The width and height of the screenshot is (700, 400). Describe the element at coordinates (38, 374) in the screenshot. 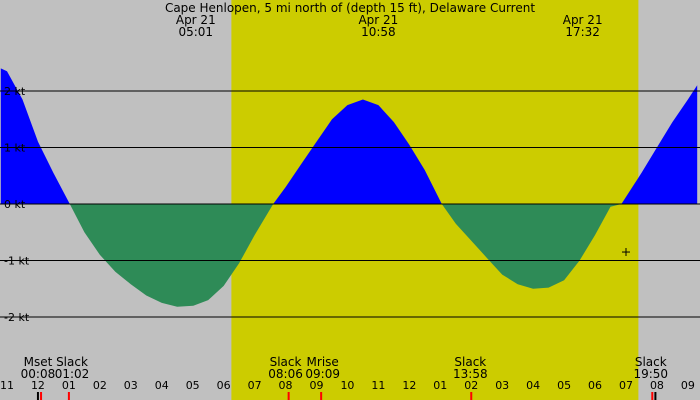

I see `event-time-label: 00:08` at that location.